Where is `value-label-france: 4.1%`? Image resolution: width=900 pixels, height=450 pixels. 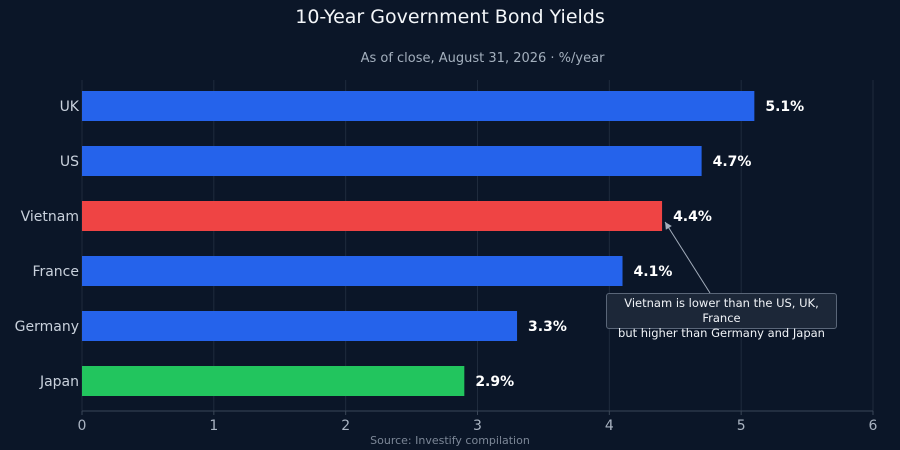 value-label-france: 4.1% is located at coordinates (653, 272).